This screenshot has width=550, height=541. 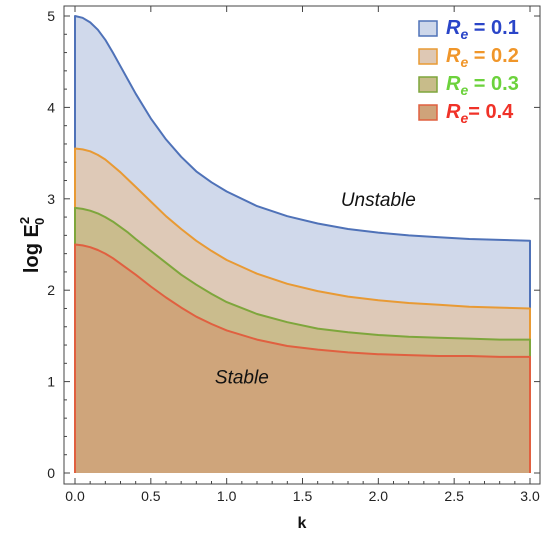 I want to click on x-tick-label: 2.0, so click(x=379, y=496).